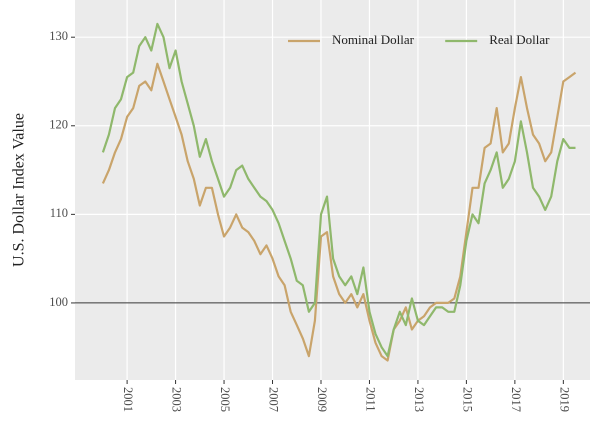 Image resolution: width=591 pixels, height=431 pixels. What do you see at coordinates (59, 213) in the screenshot?
I see `y-tick-label: 110` at bounding box center [59, 213].